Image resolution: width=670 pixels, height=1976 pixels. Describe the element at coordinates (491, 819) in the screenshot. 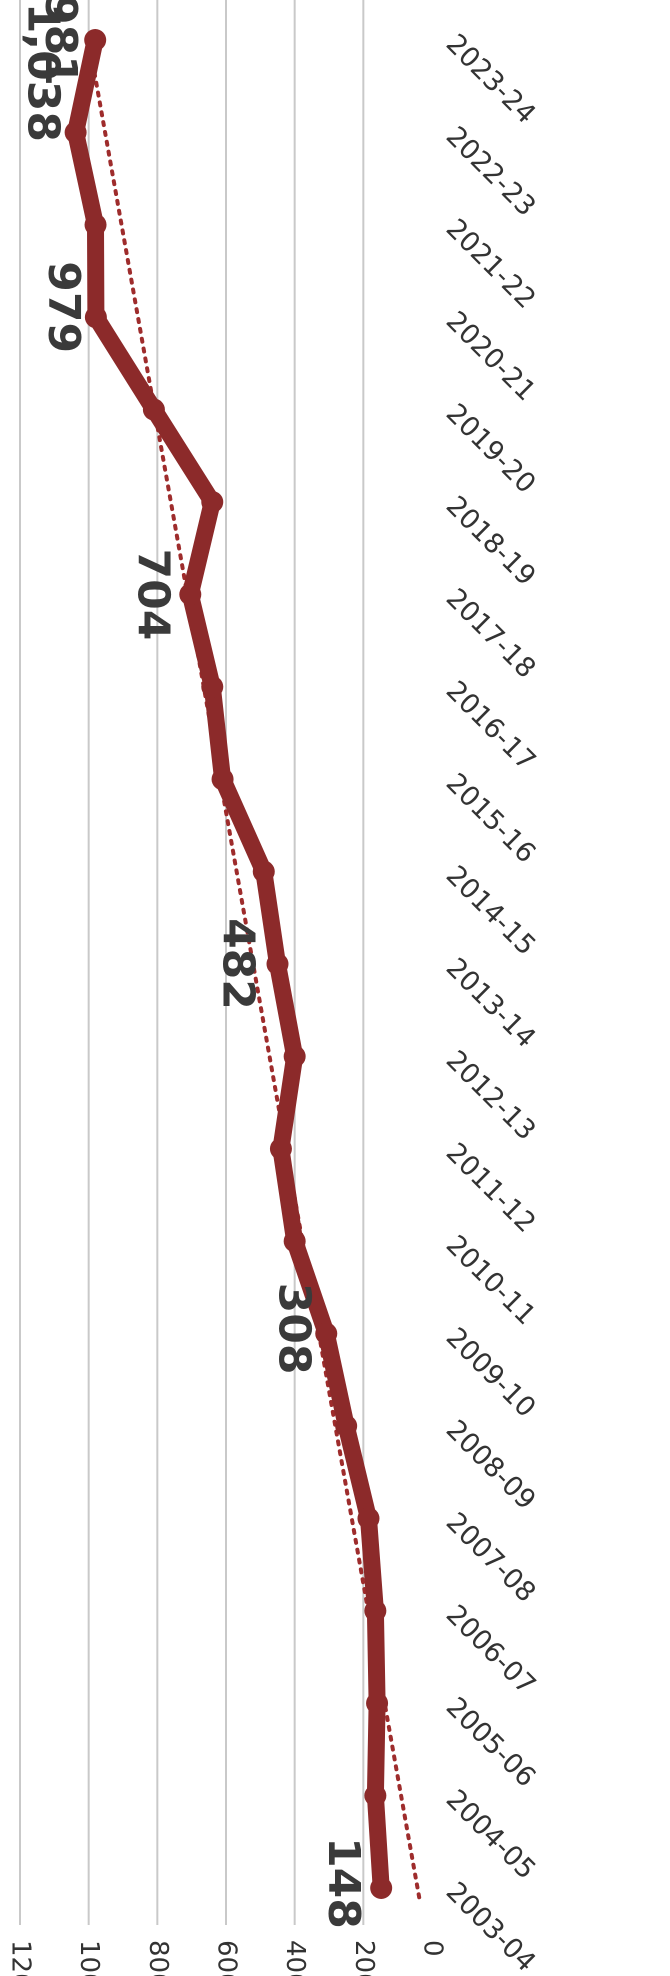

I see `x-tick-label: 2015-16` at that location.